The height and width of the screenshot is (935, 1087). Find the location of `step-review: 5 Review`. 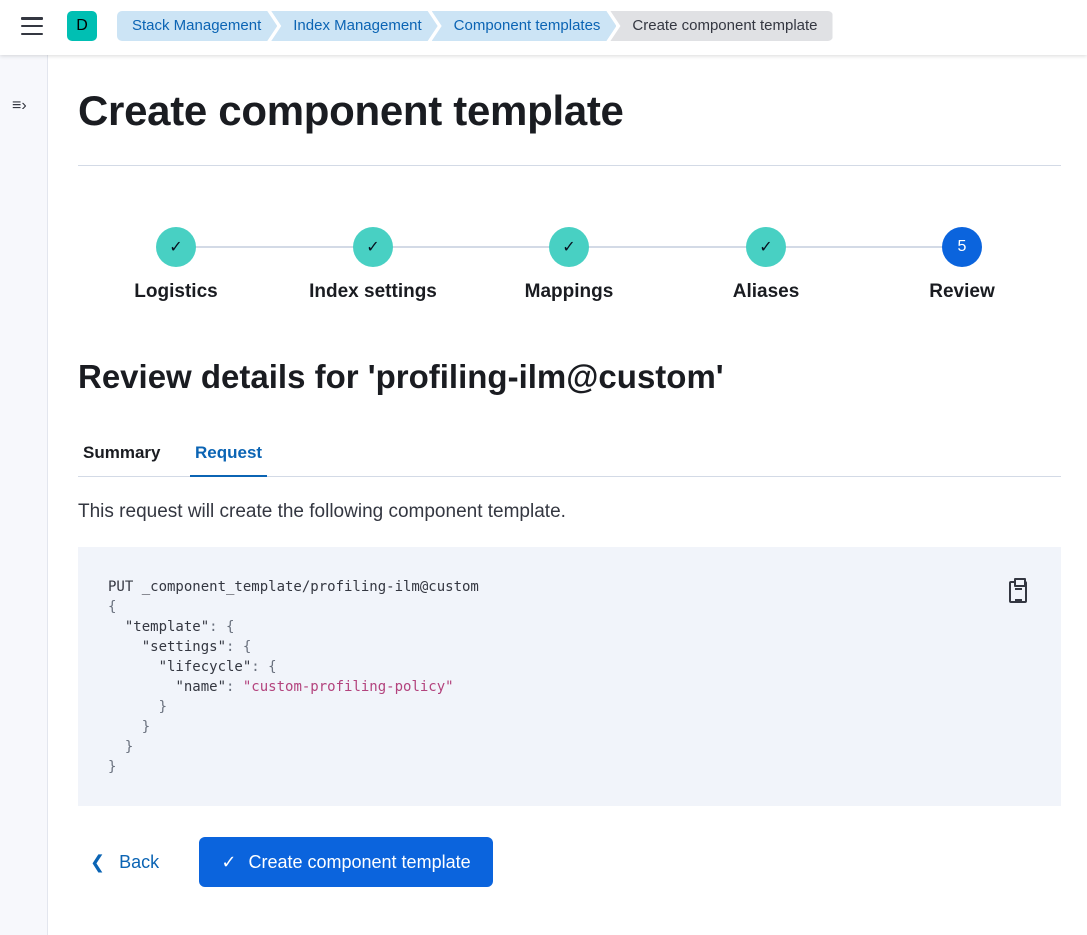

step-review: 5 Review is located at coordinates (962, 265).